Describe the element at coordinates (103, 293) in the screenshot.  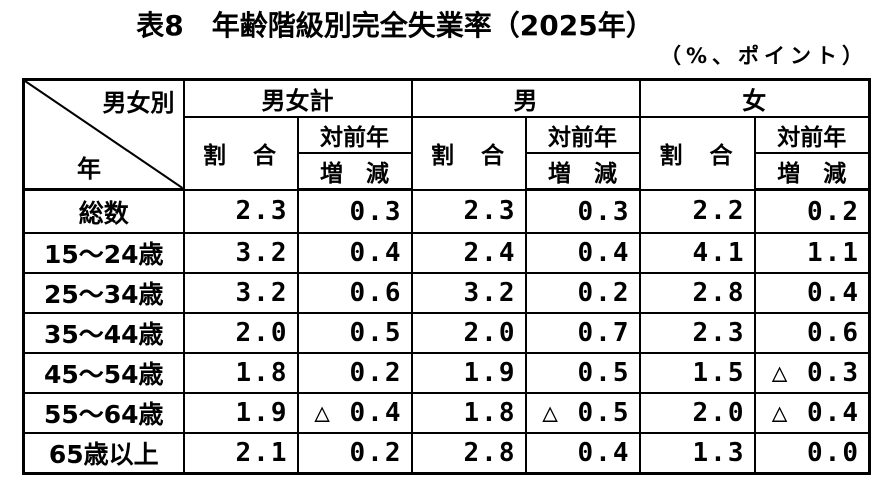
I see `row-label: 25〜34歳` at that location.